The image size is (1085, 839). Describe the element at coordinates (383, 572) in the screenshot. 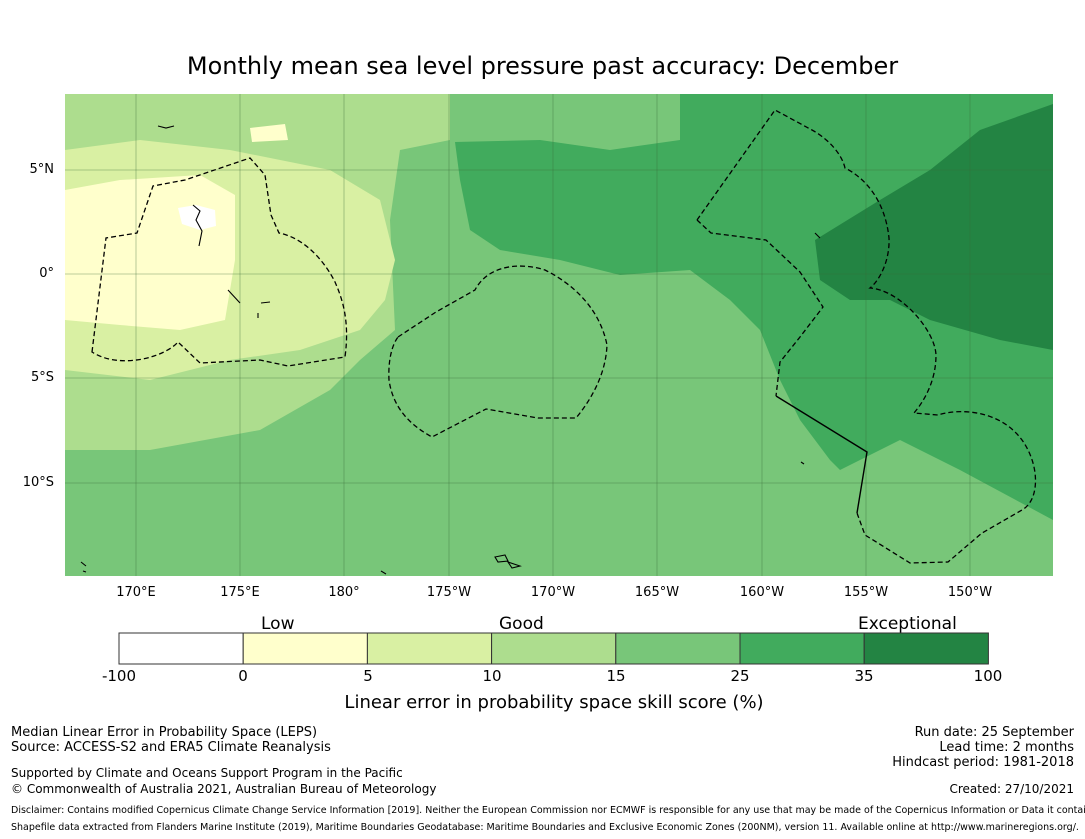

I see `island-tonga` at that location.